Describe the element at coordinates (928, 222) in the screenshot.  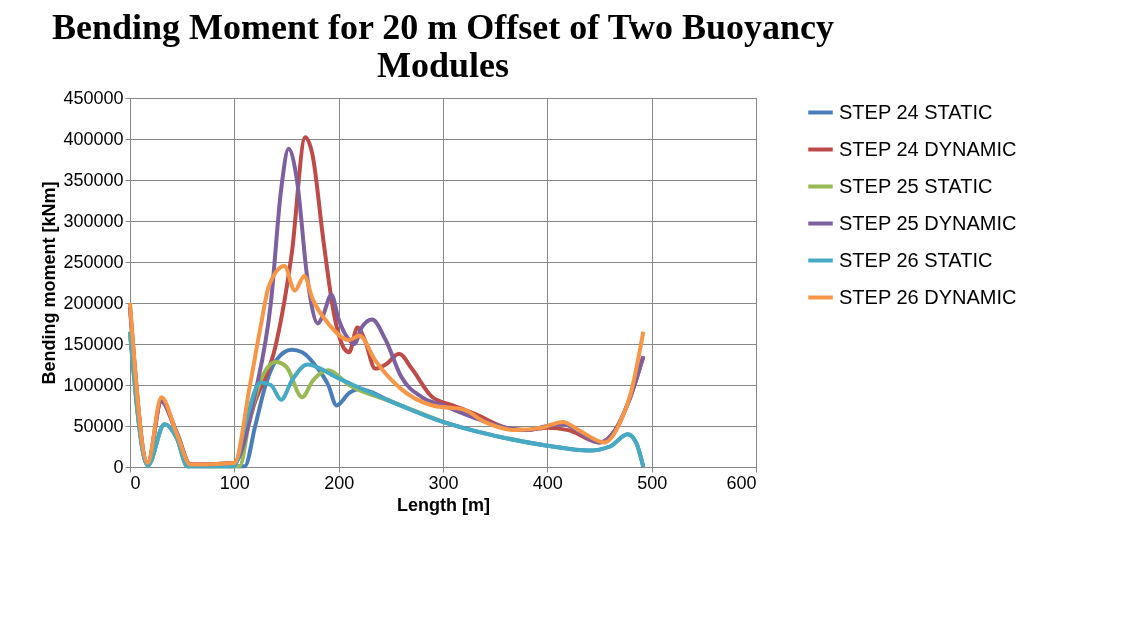
I see `legend-label: STEP 25 DYNAMIC` at that location.